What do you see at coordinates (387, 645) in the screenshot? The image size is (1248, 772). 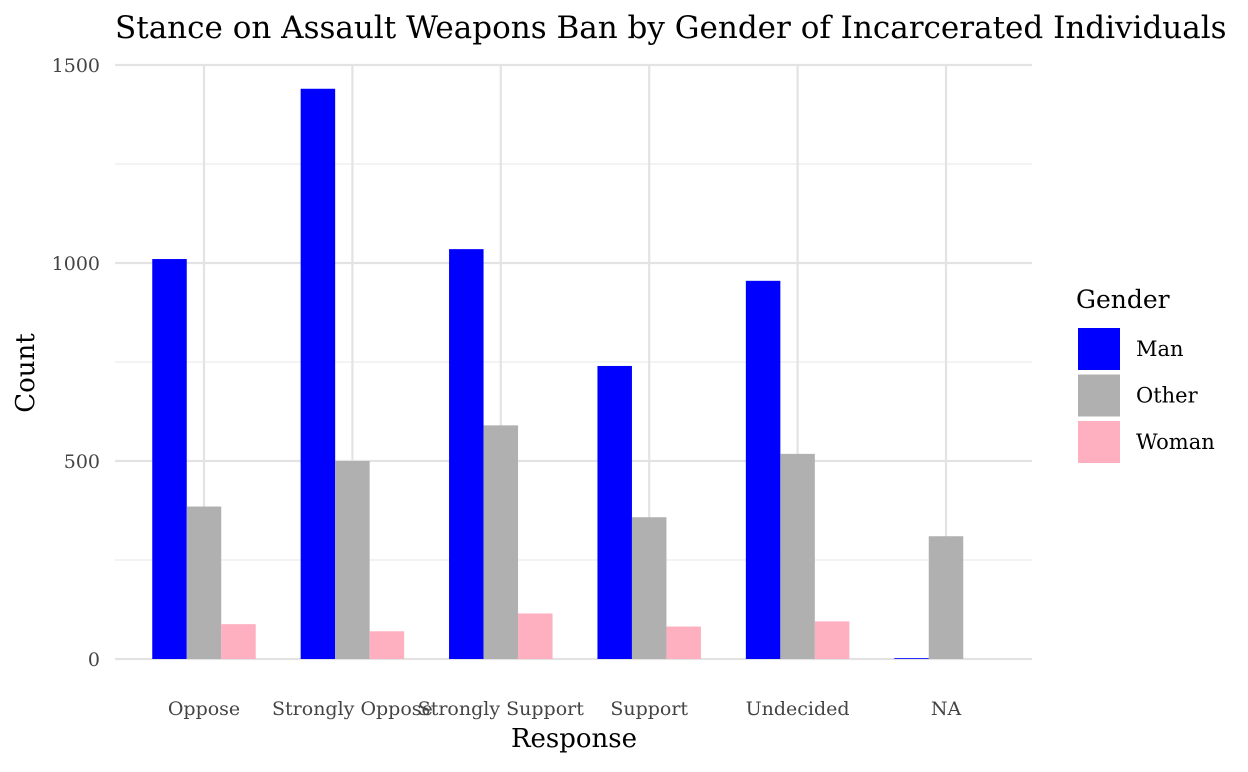 I see `bar-woman-strongly-oppose` at bounding box center [387, 645].